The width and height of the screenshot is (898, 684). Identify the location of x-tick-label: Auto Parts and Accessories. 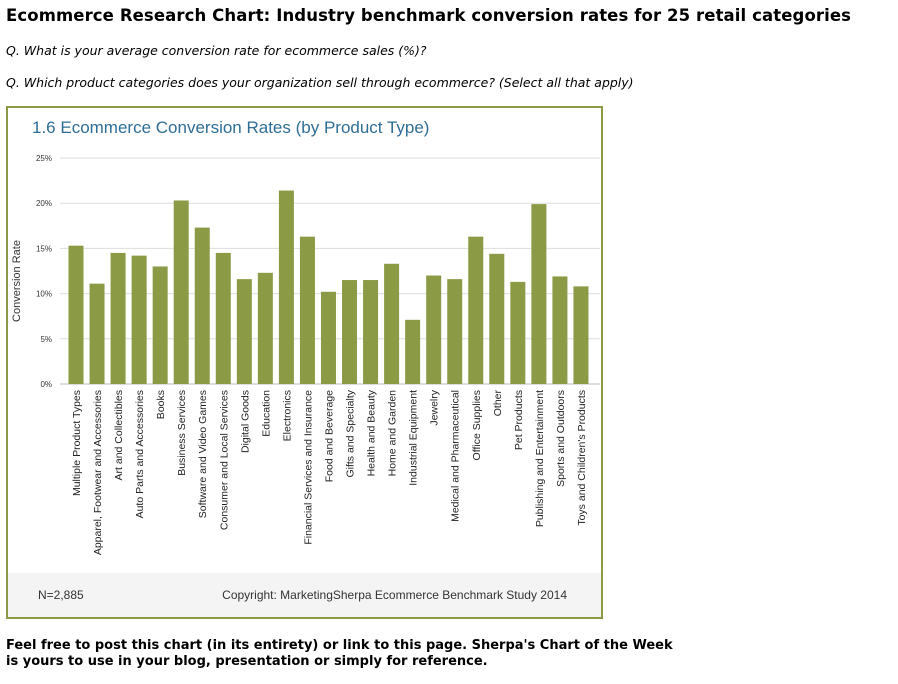
(140, 454).